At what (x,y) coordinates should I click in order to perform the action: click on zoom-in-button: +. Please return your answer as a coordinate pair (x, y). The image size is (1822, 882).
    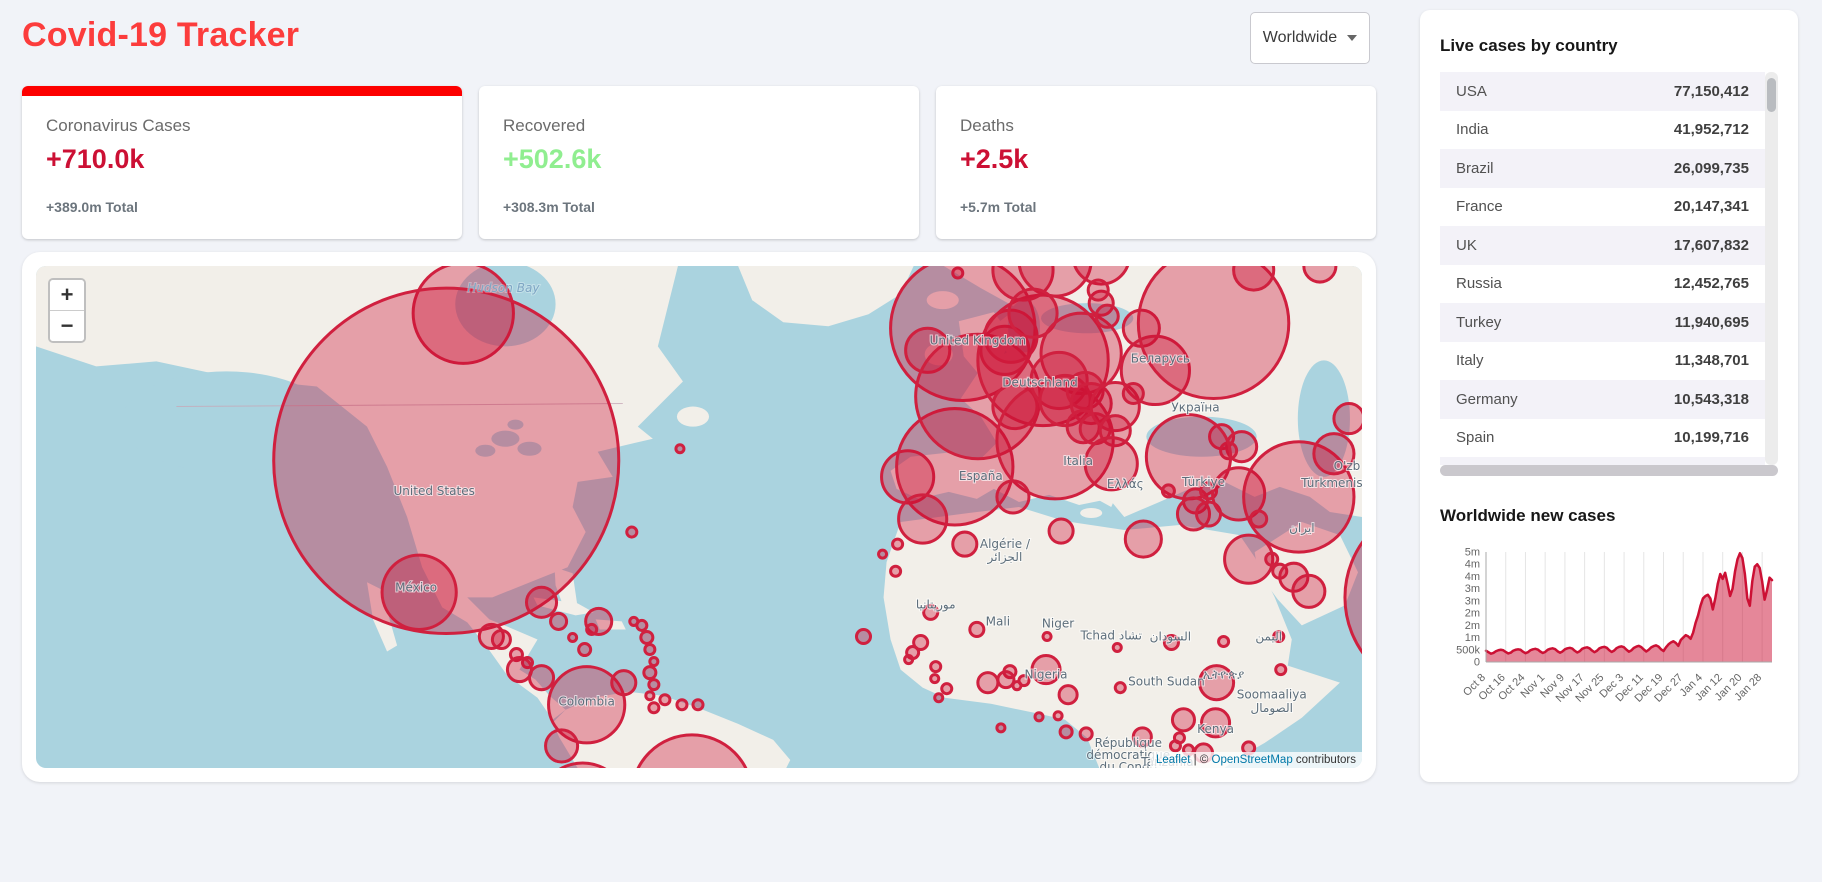
    Looking at the image, I should click on (67, 295).